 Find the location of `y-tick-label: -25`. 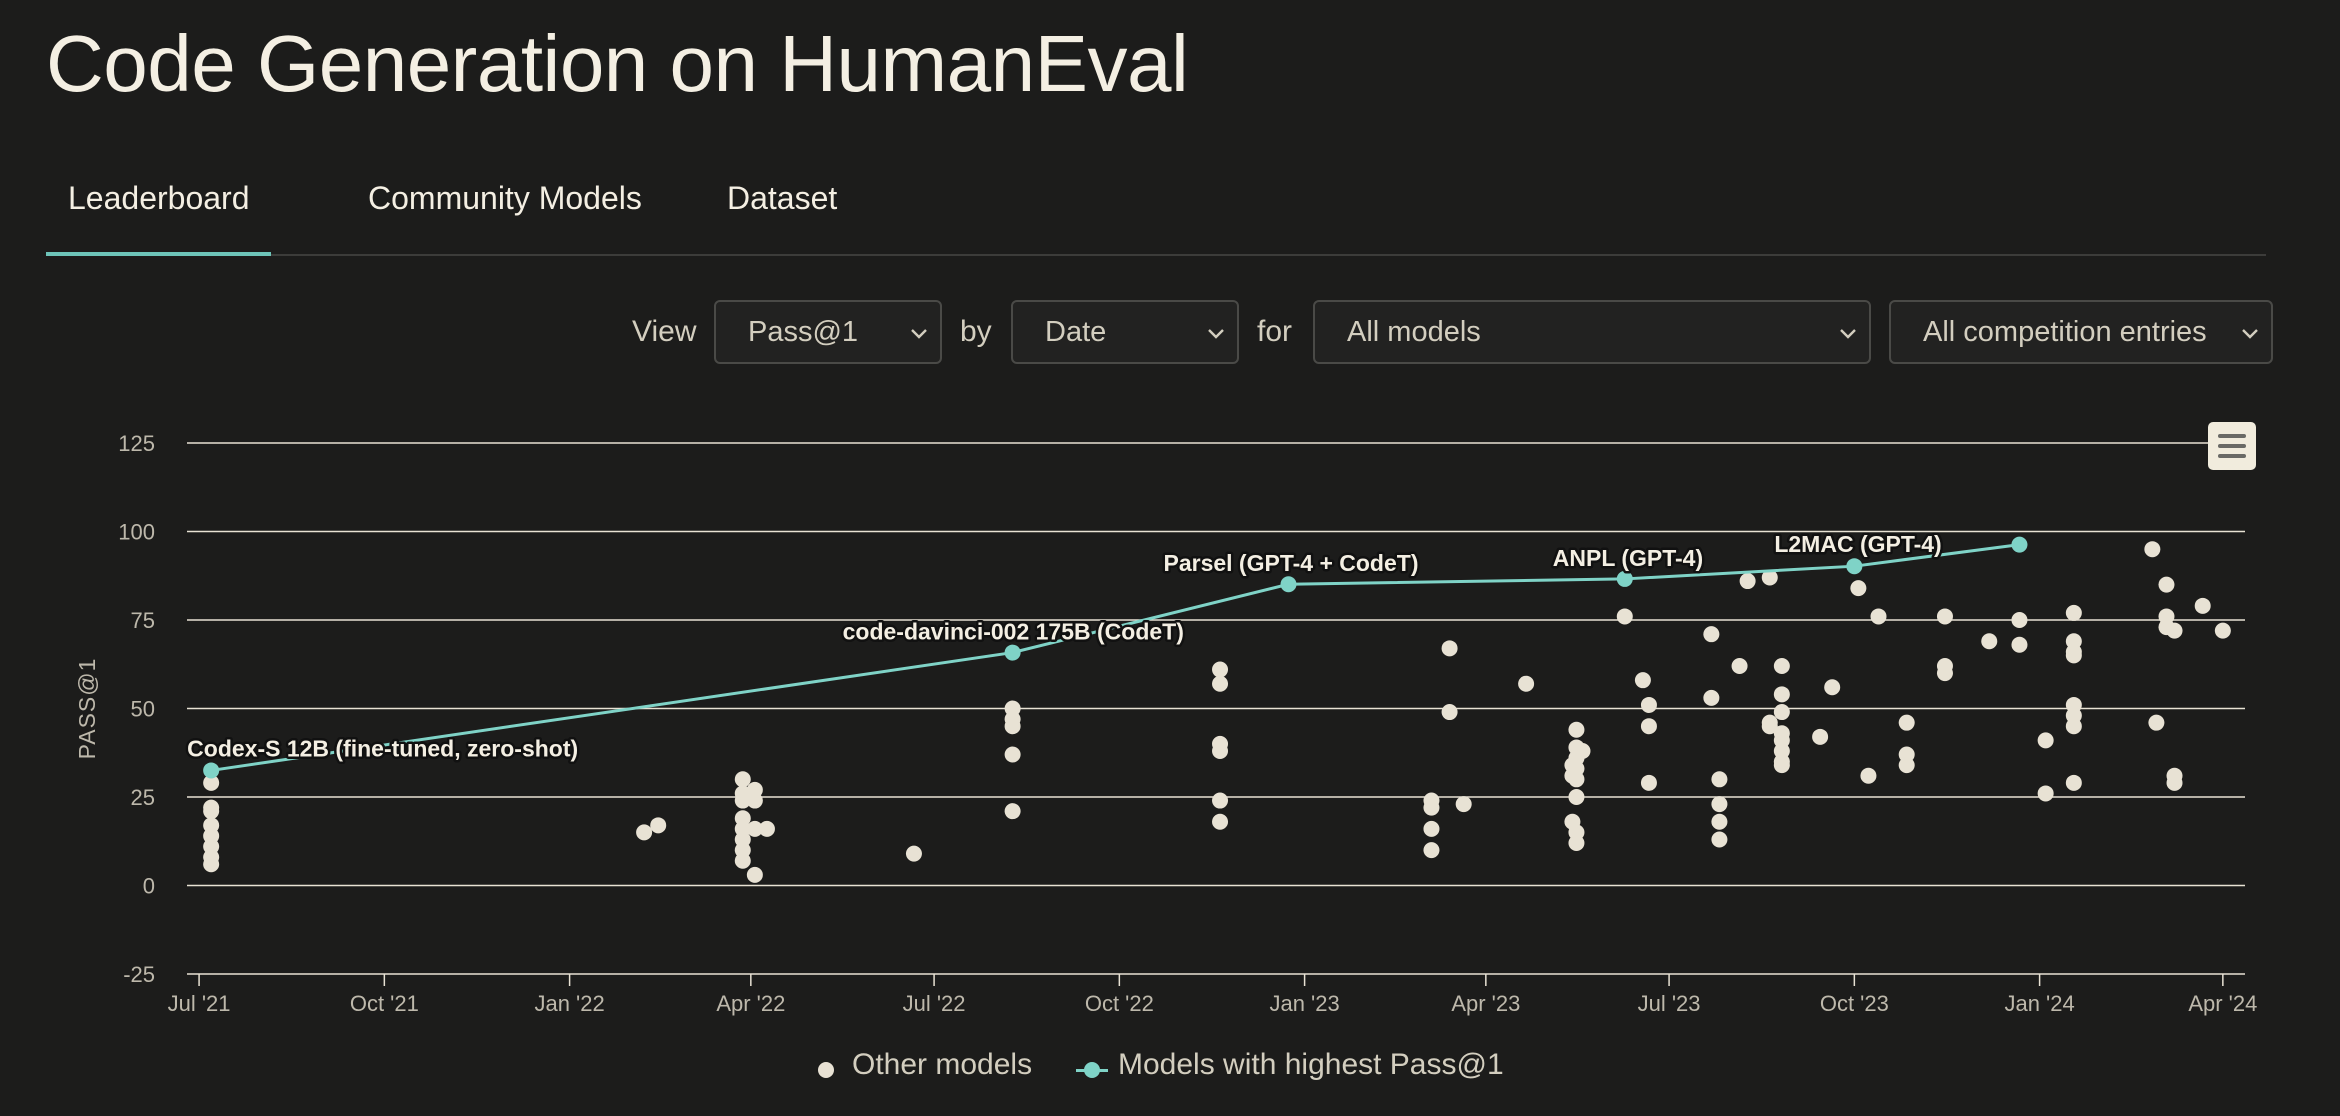

y-tick-label: -25 is located at coordinates (139, 974).